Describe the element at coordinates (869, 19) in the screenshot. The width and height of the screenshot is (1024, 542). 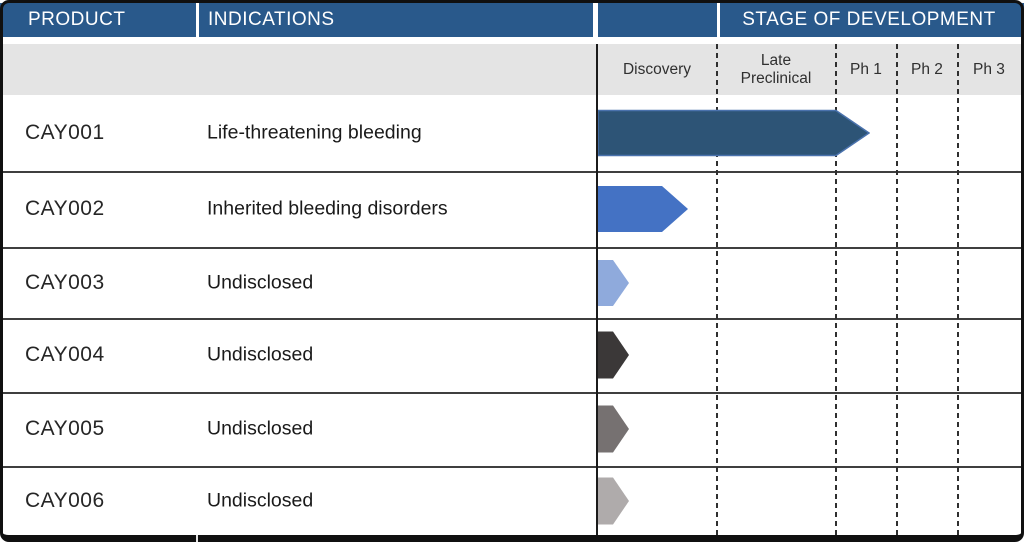
I see `header-stage-label: STAGE OF DEVELOPMENT` at that location.